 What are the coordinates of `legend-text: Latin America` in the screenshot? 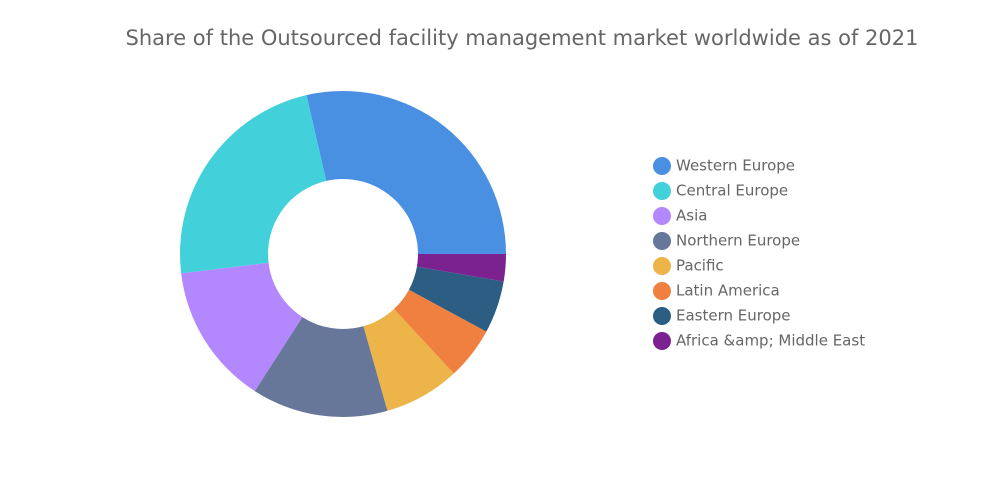 It's located at (728, 291).